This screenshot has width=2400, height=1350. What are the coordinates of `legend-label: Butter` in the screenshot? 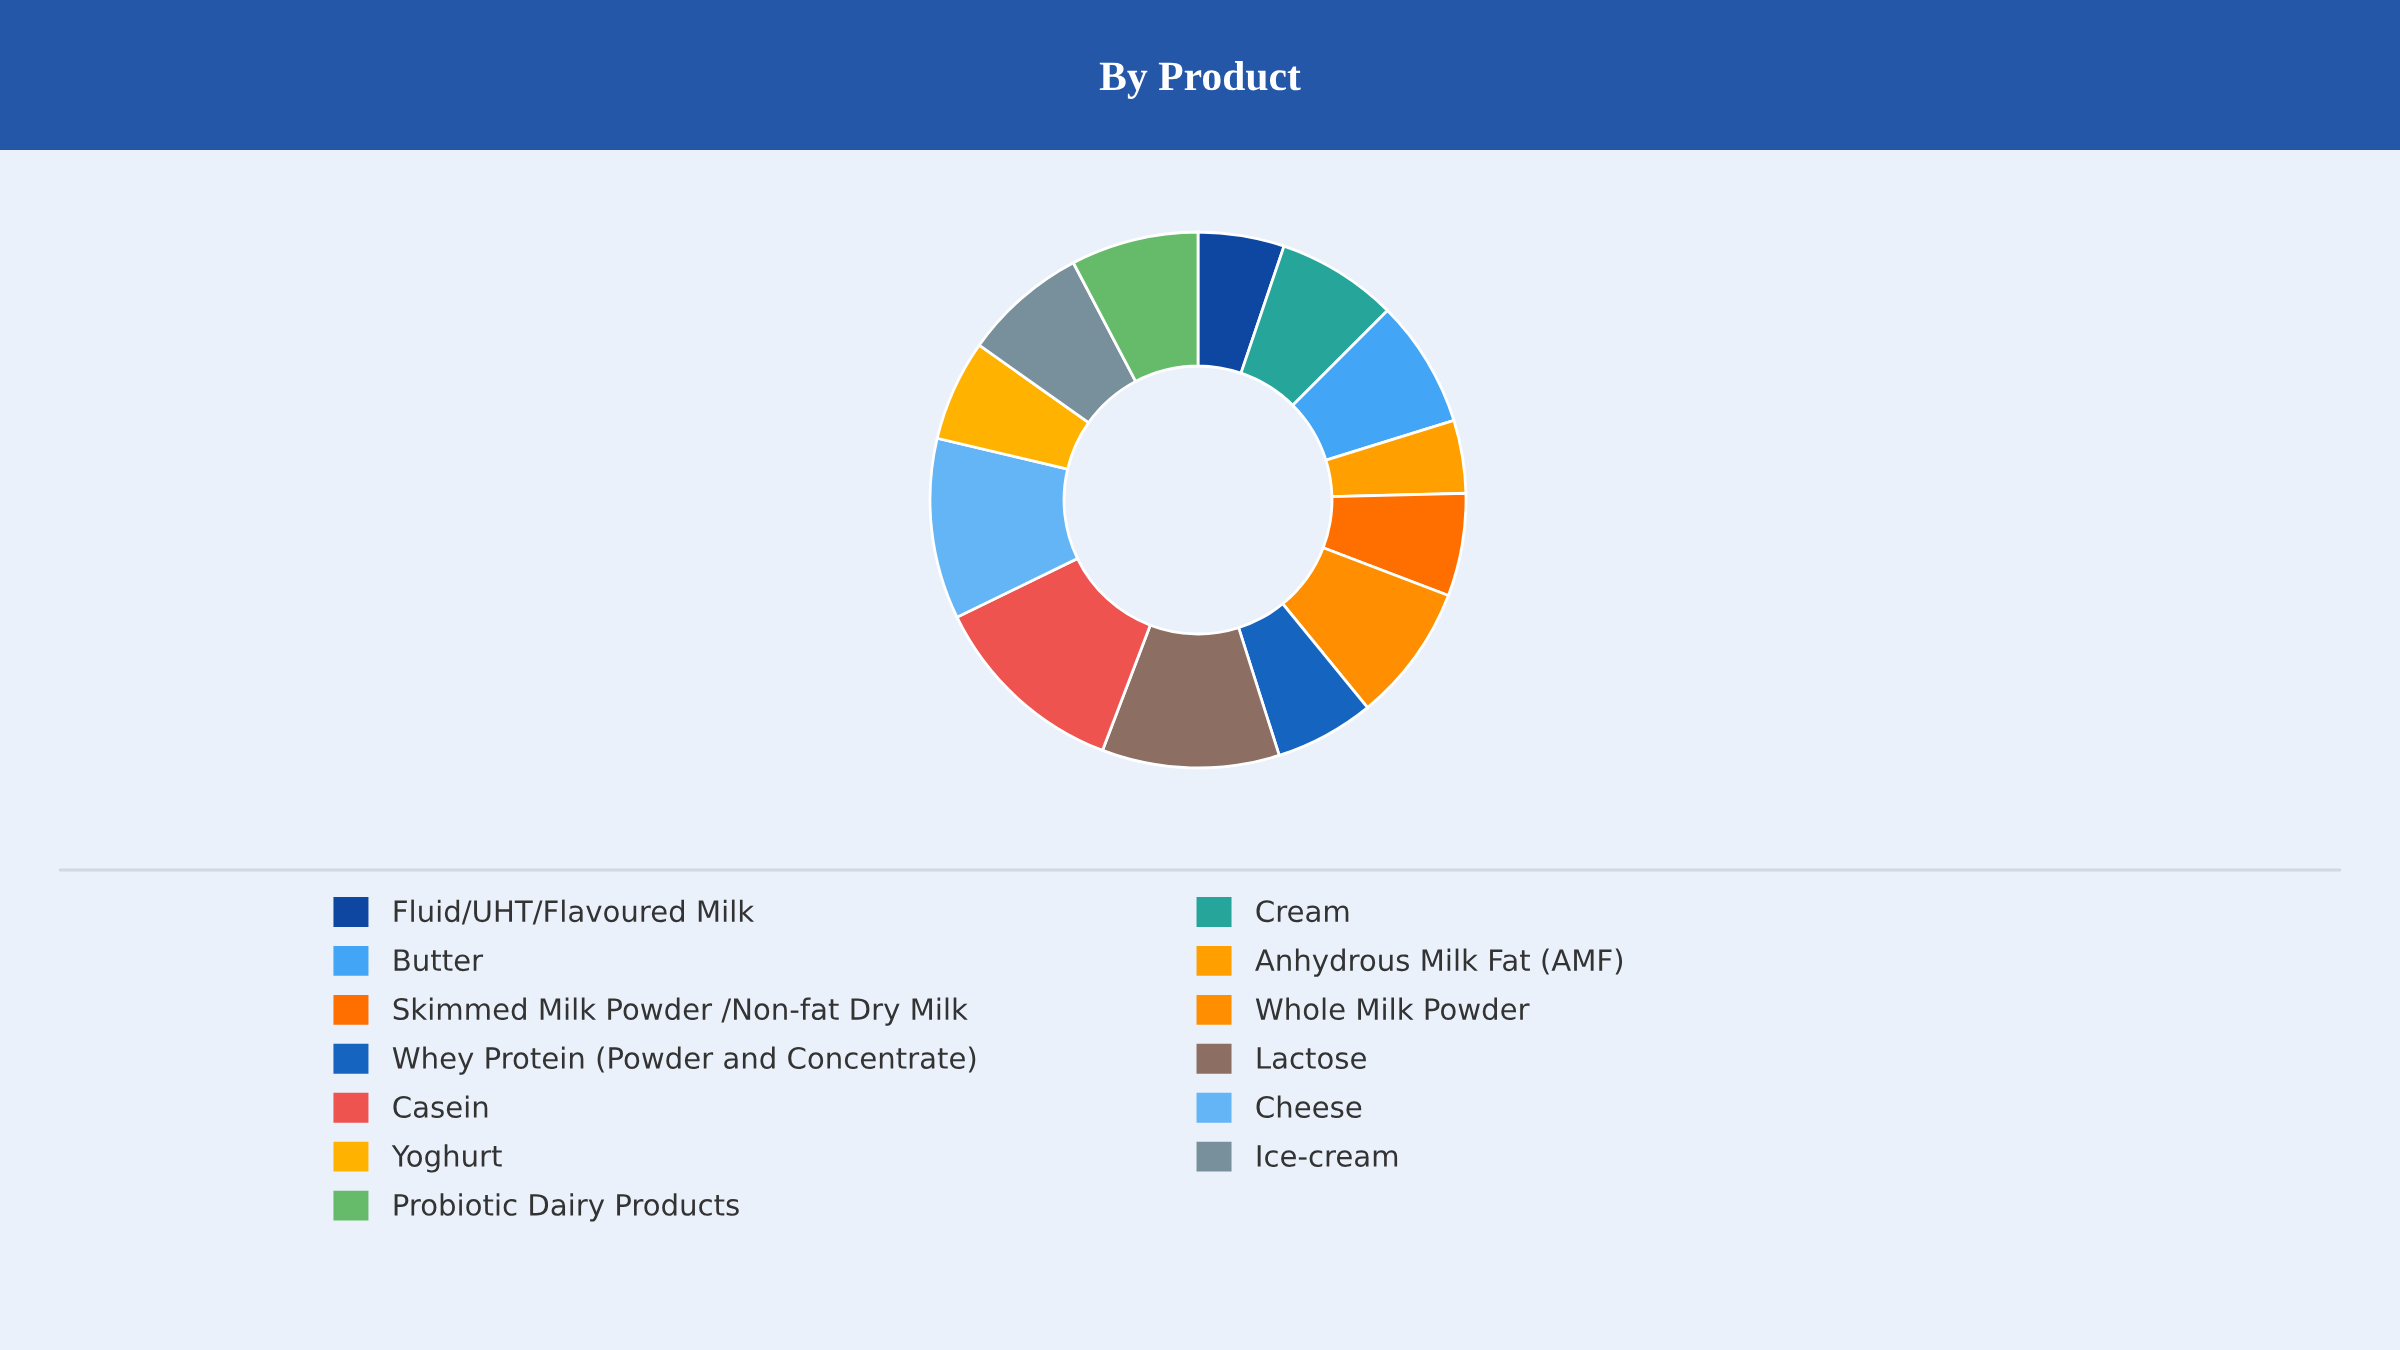 It's located at (439, 960).